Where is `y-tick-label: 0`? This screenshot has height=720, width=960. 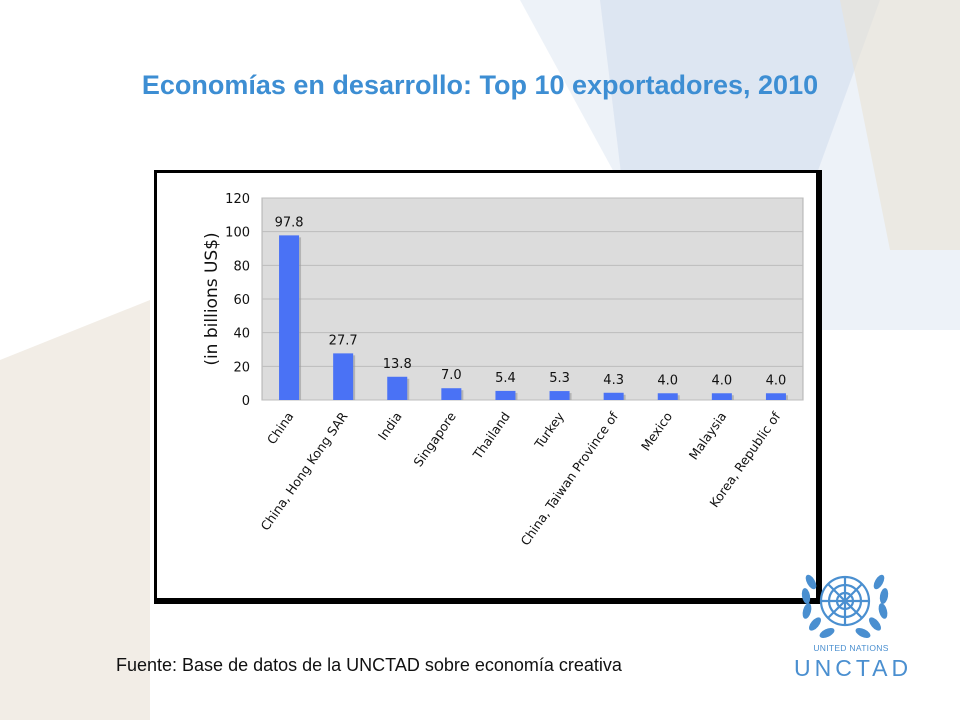
y-tick-label: 0 is located at coordinates (246, 401).